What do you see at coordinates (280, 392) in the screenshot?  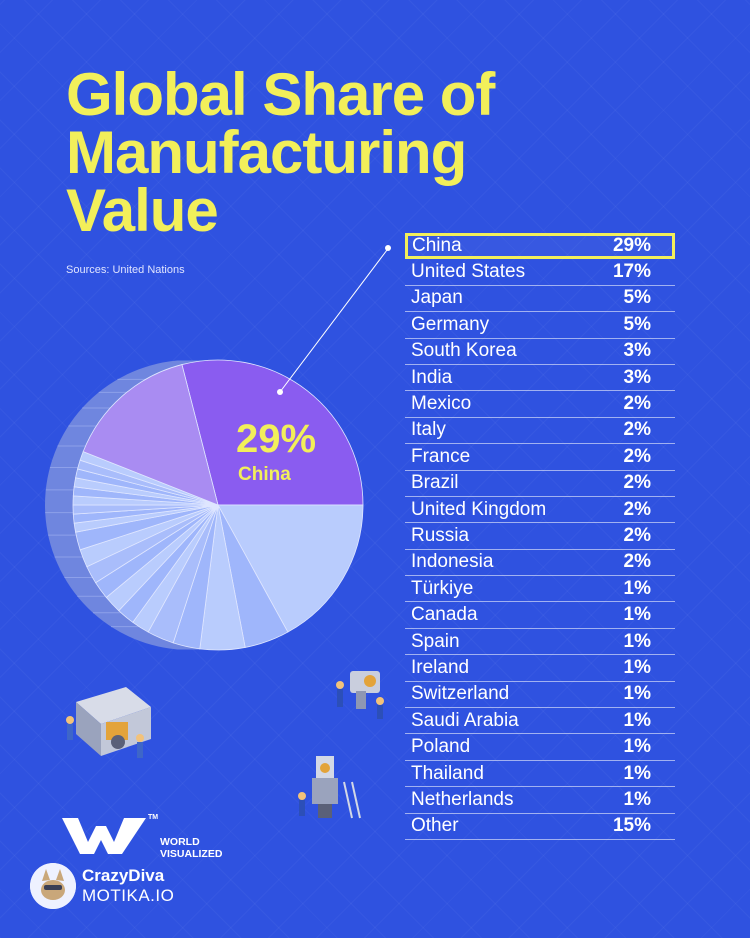 I see `callout-dot-start` at bounding box center [280, 392].